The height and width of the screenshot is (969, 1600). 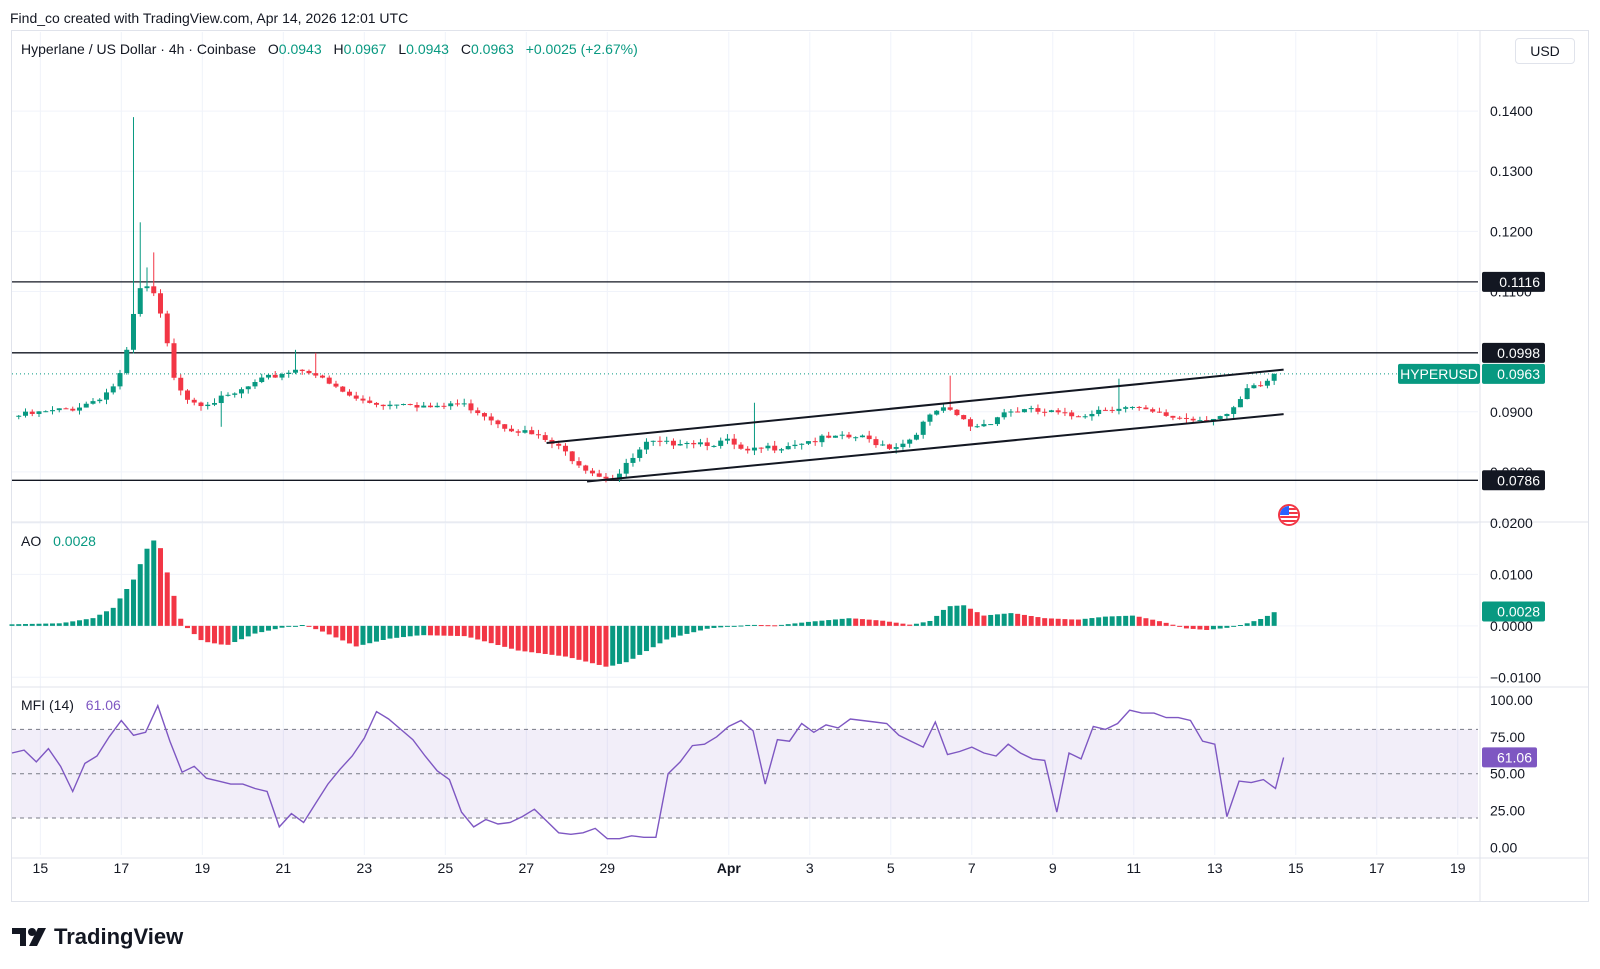 I want to click on time-tick-label: Apr, so click(x=729, y=868).